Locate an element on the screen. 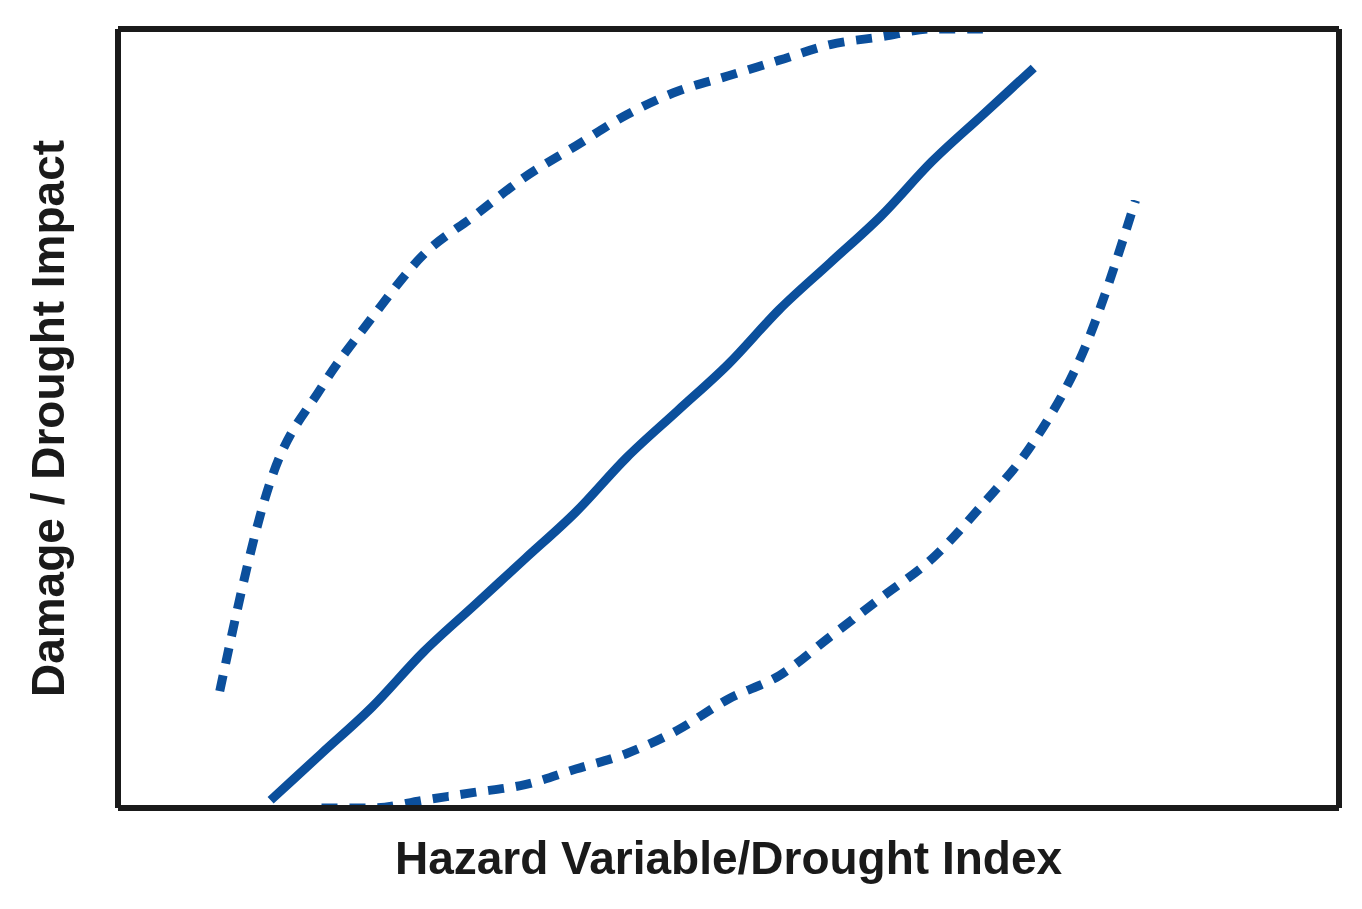 The height and width of the screenshot is (909, 1362). y-axis-title: Damage / Drought Impact is located at coordinates (48, 418).